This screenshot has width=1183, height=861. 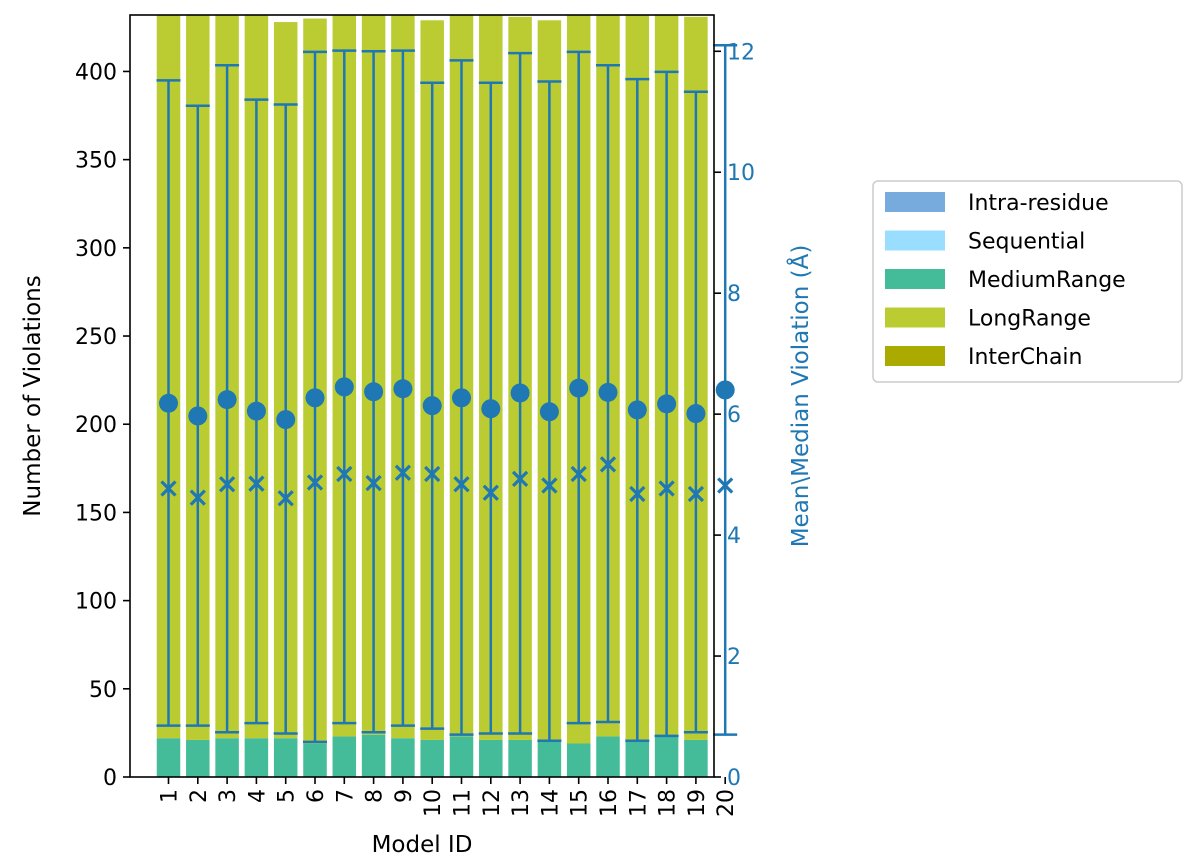 I want to click on legend-label-intra-residue: Intra-residue, so click(x=1038, y=203).